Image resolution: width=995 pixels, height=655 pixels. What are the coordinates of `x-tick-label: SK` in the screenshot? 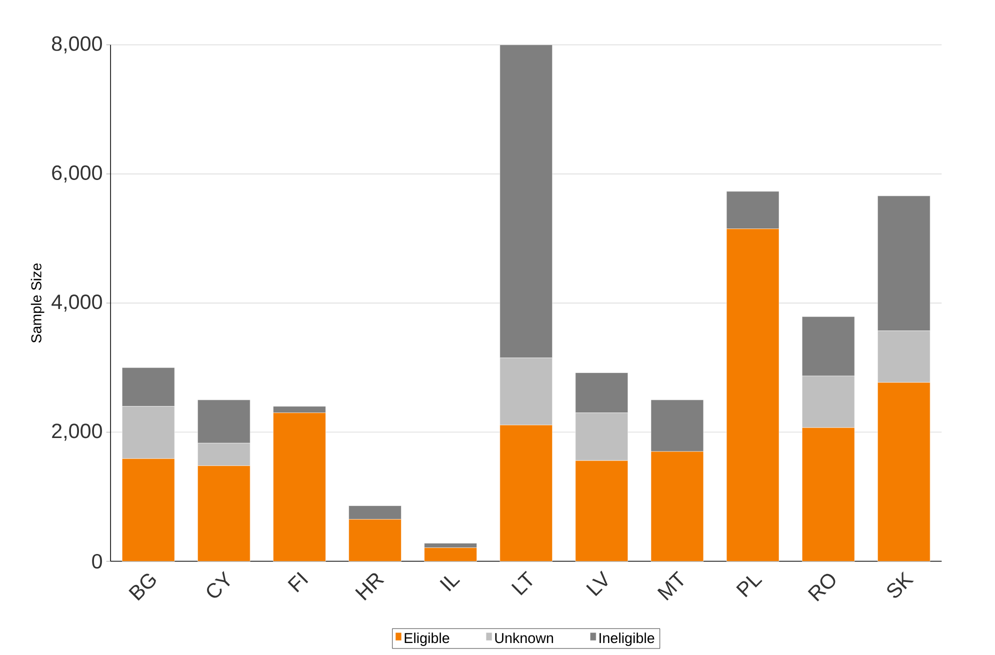 It's located at (900, 584).